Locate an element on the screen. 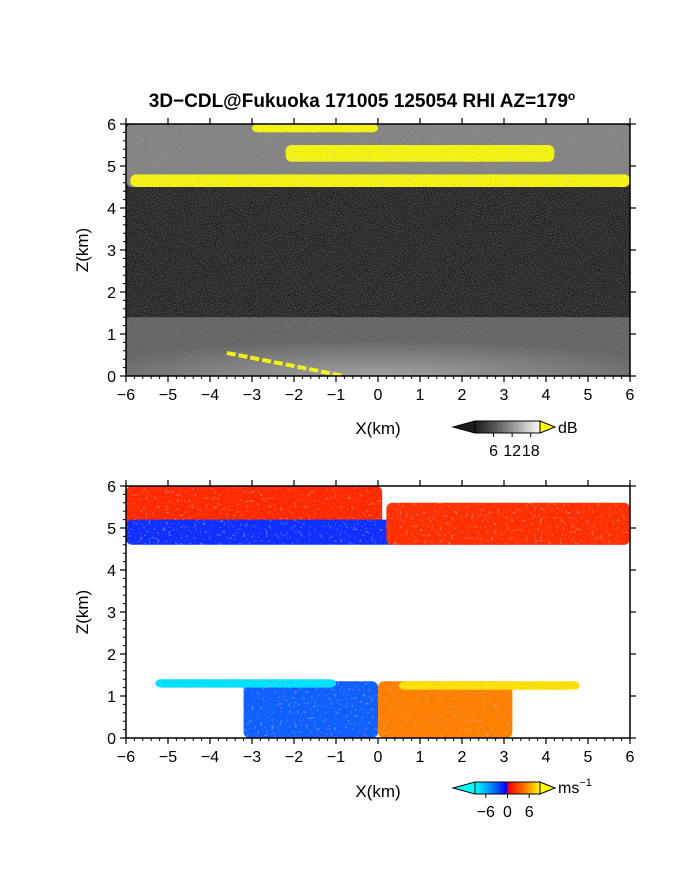  reflectivity-ylabel: Z(km) is located at coordinates (82, 250).